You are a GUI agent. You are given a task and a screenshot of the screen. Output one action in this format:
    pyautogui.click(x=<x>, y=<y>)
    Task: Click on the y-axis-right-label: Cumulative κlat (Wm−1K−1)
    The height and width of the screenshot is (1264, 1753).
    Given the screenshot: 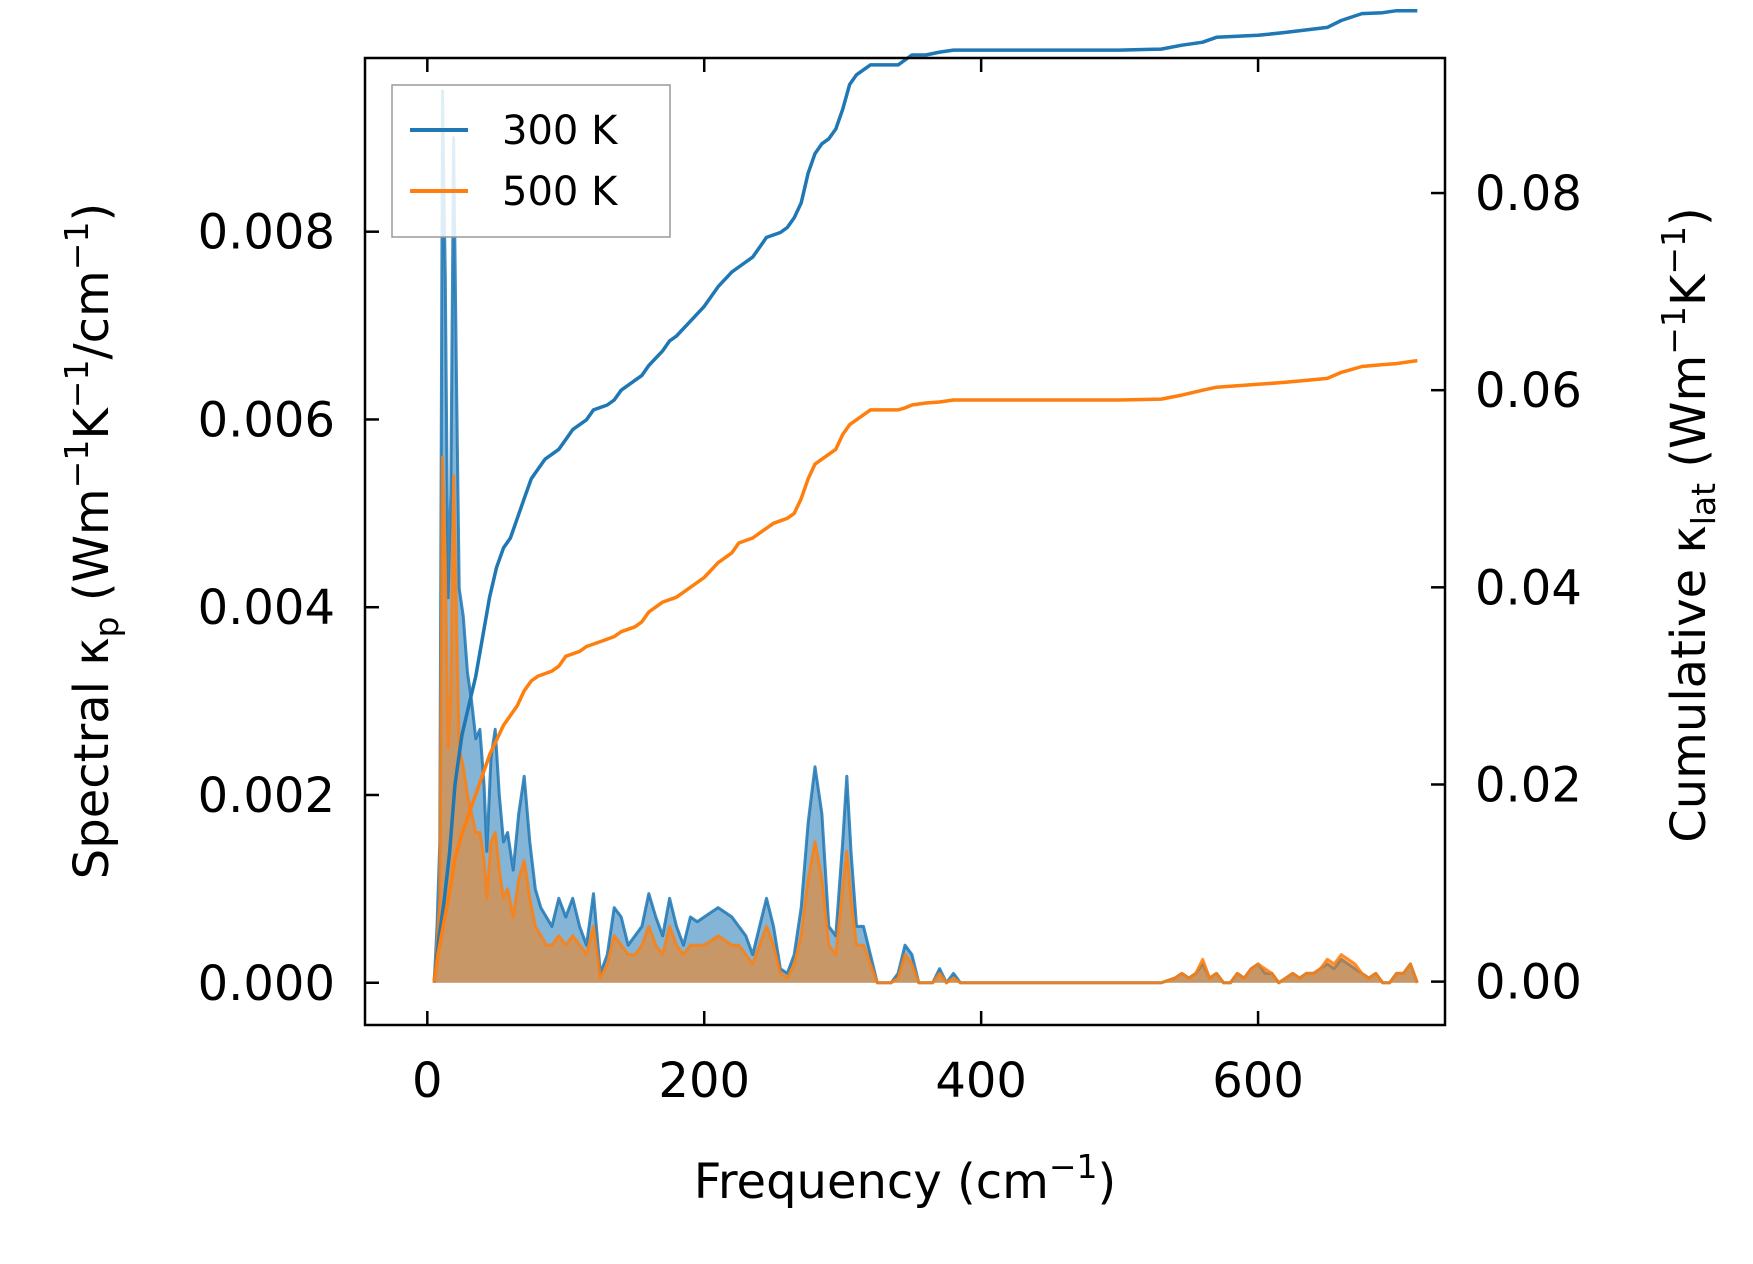 What is the action you would take?
    pyautogui.click(x=1688, y=525)
    